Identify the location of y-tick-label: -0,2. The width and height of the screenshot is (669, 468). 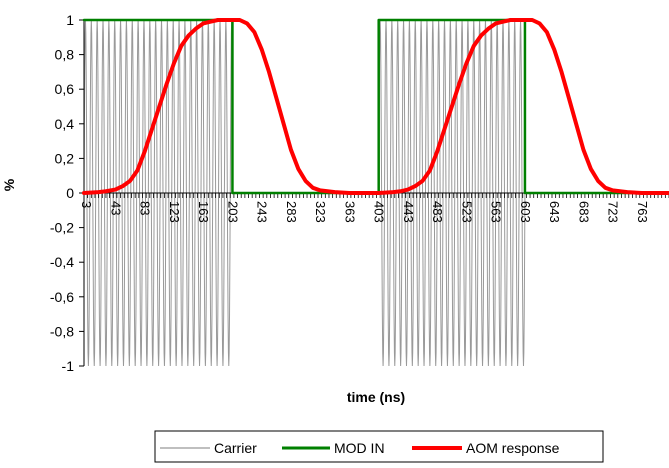
(62, 228).